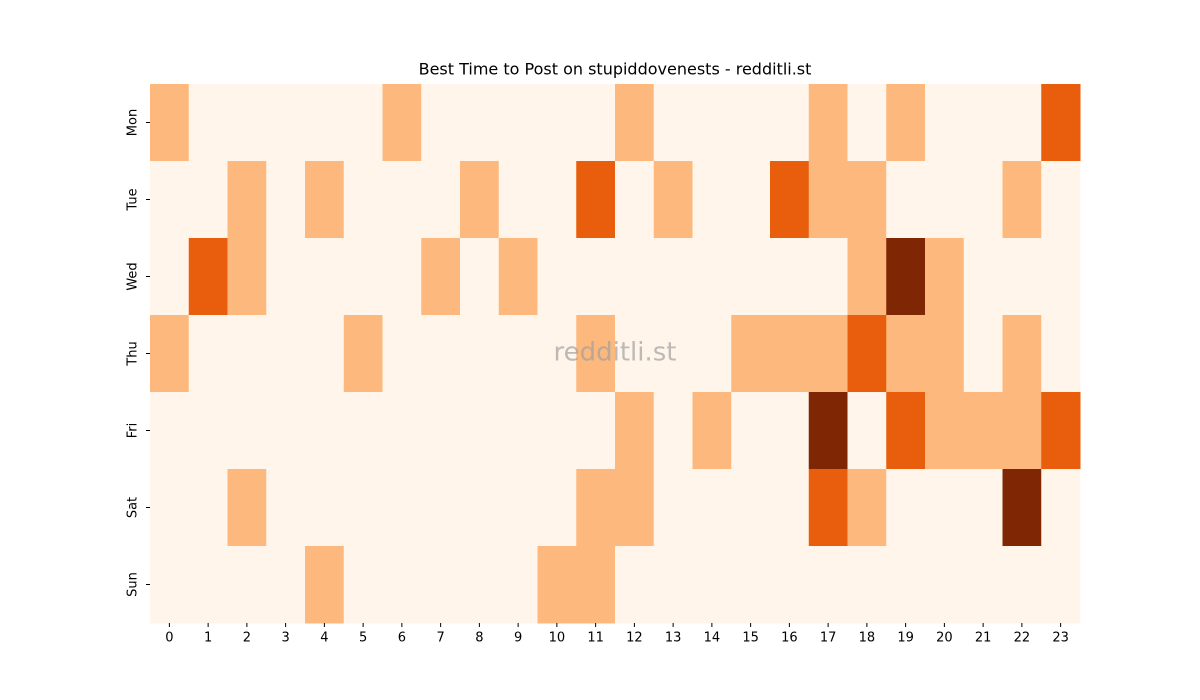  I want to click on watermark: redditli.st, so click(615, 353).